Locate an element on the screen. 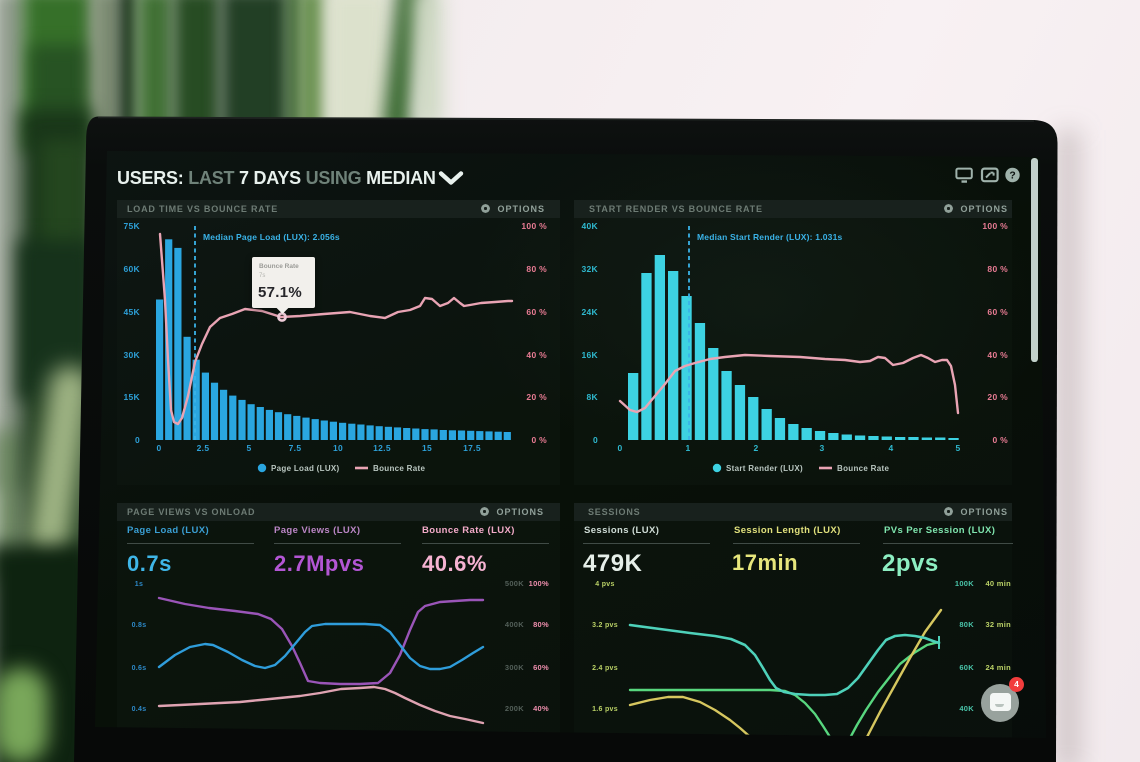  svg-text: 2 is located at coordinates (755, 448).